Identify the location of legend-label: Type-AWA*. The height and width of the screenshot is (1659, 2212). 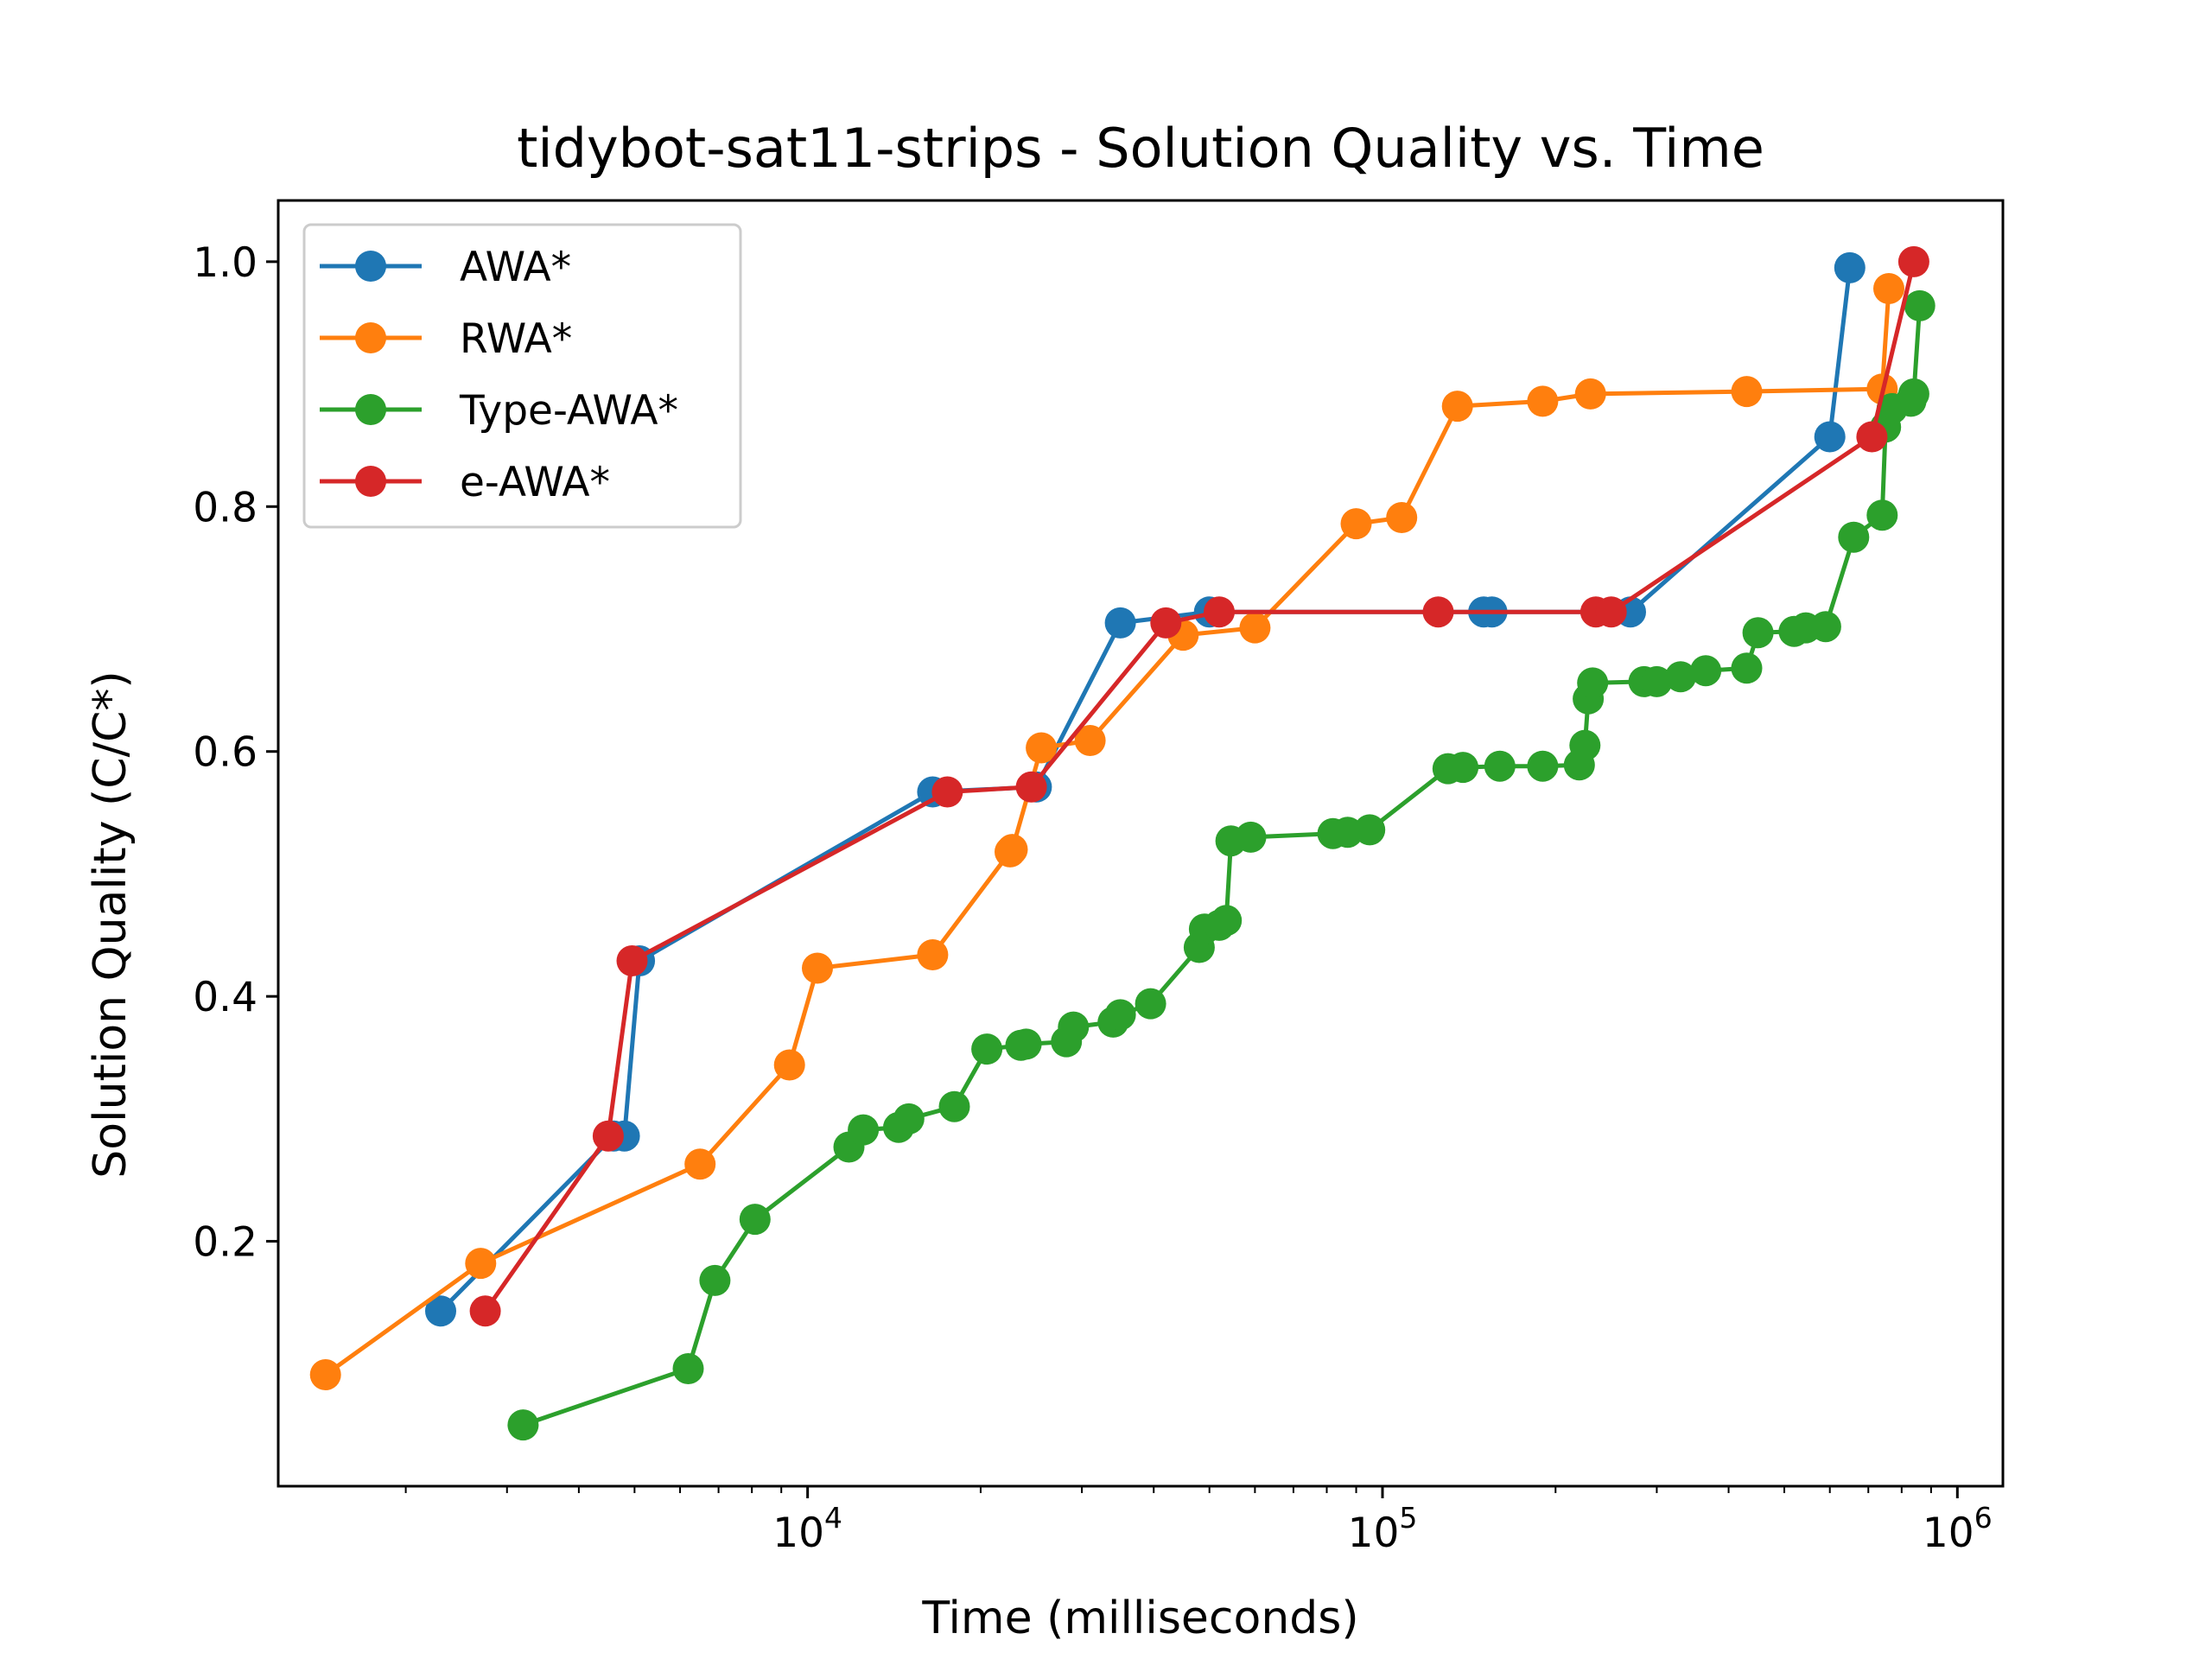
(568, 411).